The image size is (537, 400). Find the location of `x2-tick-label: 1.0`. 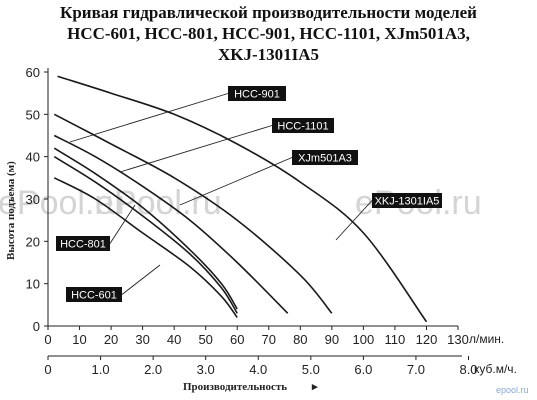

x2-tick-label: 1.0 is located at coordinates (101, 369).